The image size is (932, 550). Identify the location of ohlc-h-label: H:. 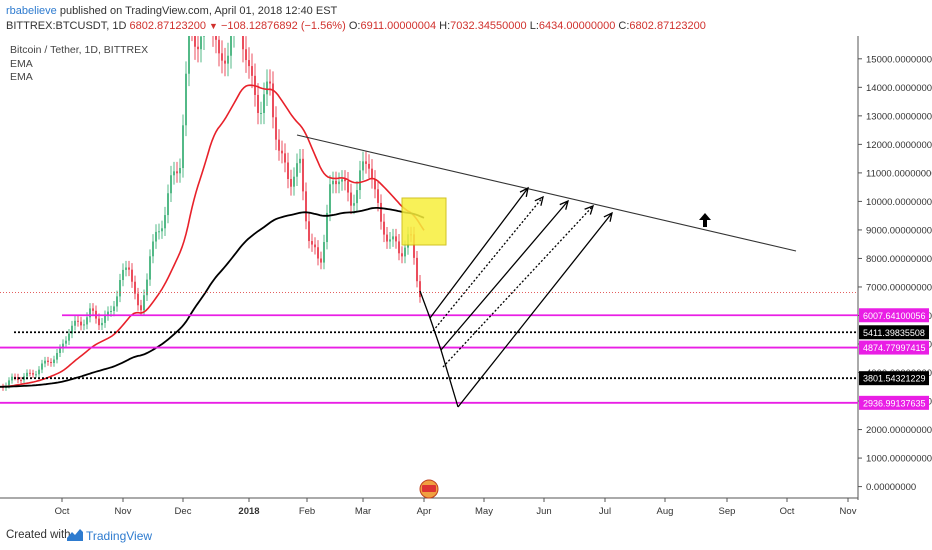
(445, 26).